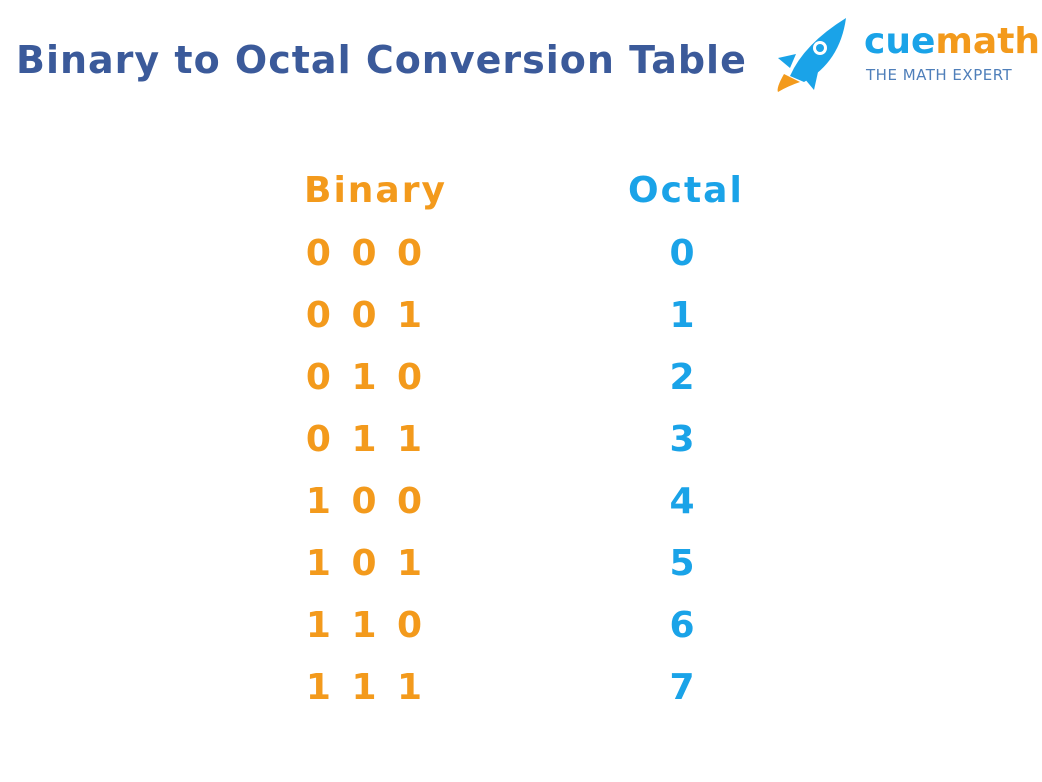 The image size is (1042, 782). What do you see at coordinates (366, 501) in the screenshot?
I see `binary-cell: 1 0 0` at bounding box center [366, 501].